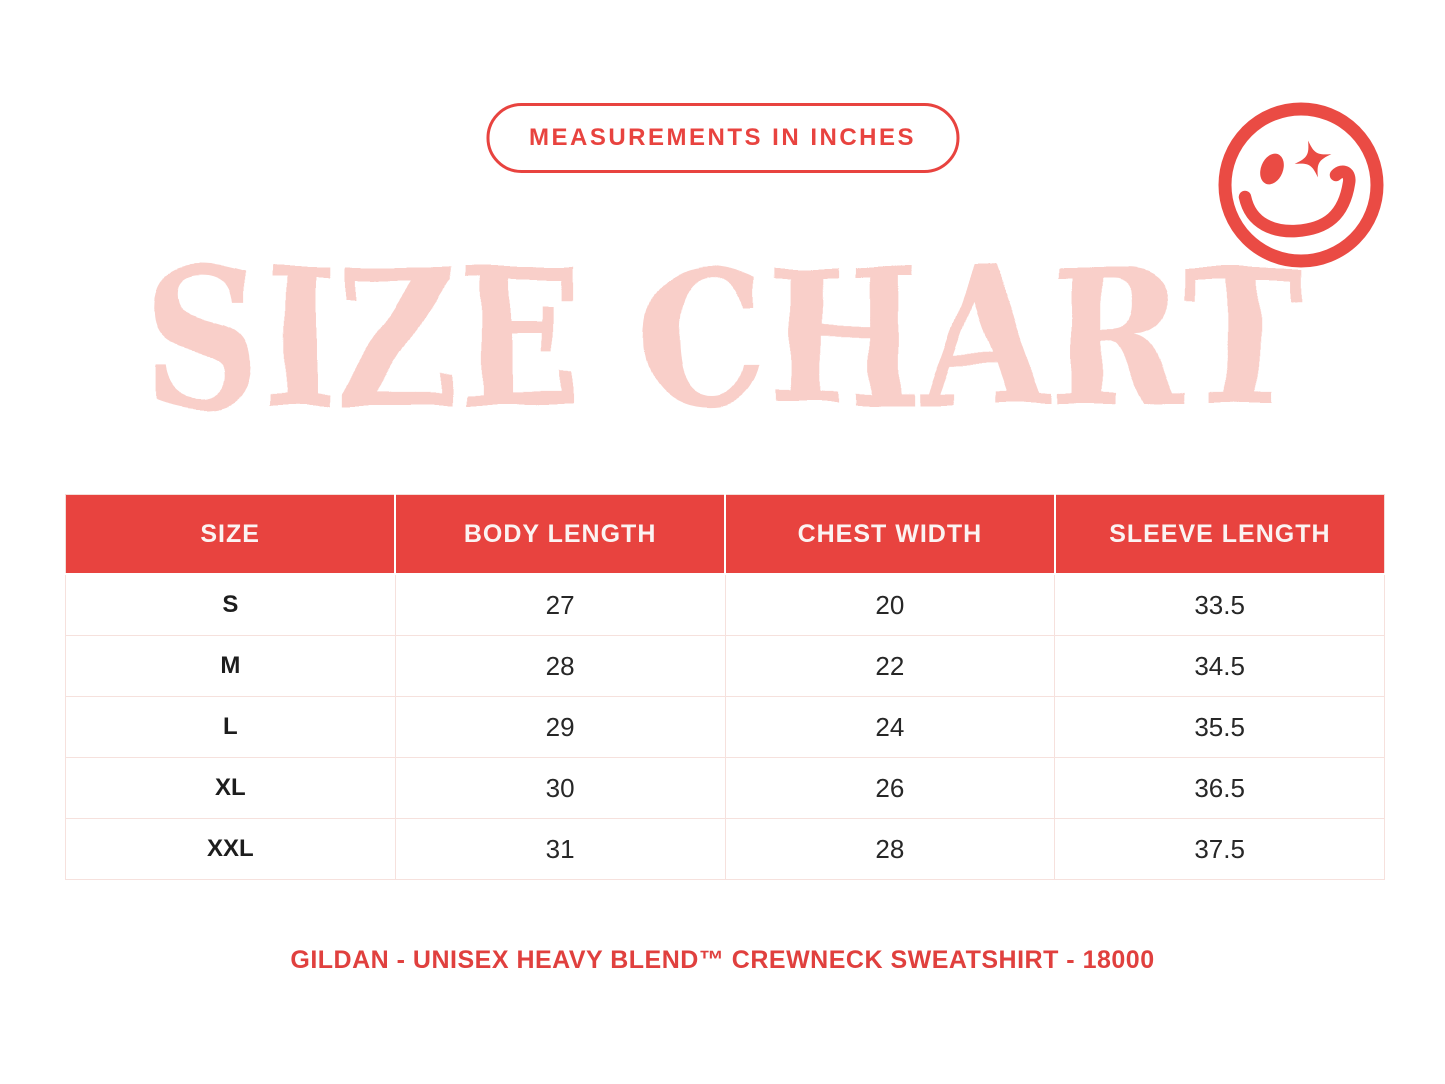  I want to click on table-row: L 29 24 35.5, so click(725, 727).